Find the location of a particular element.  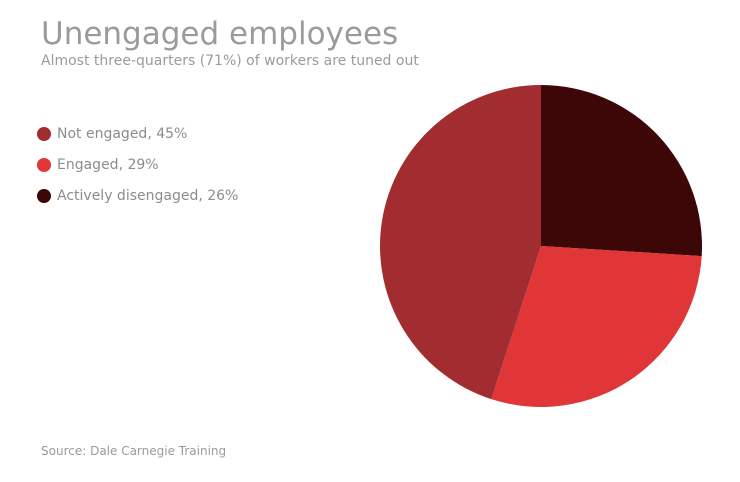

legend-item-actively-disengaged: Actively disengaged, 26% is located at coordinates (137, 195).